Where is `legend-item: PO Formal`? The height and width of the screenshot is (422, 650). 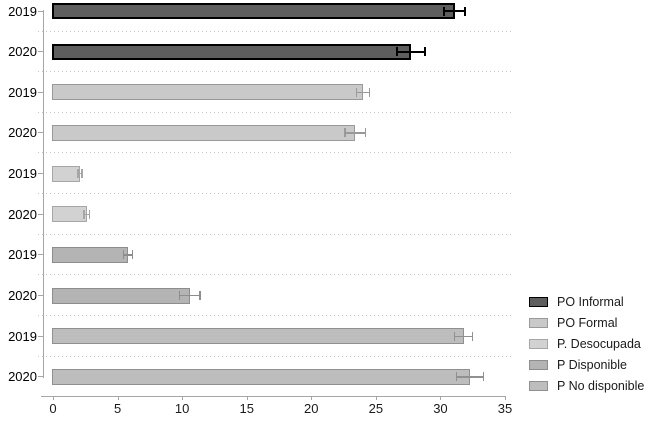
legend-item: PO Formal is located at coordinates (586, 322).